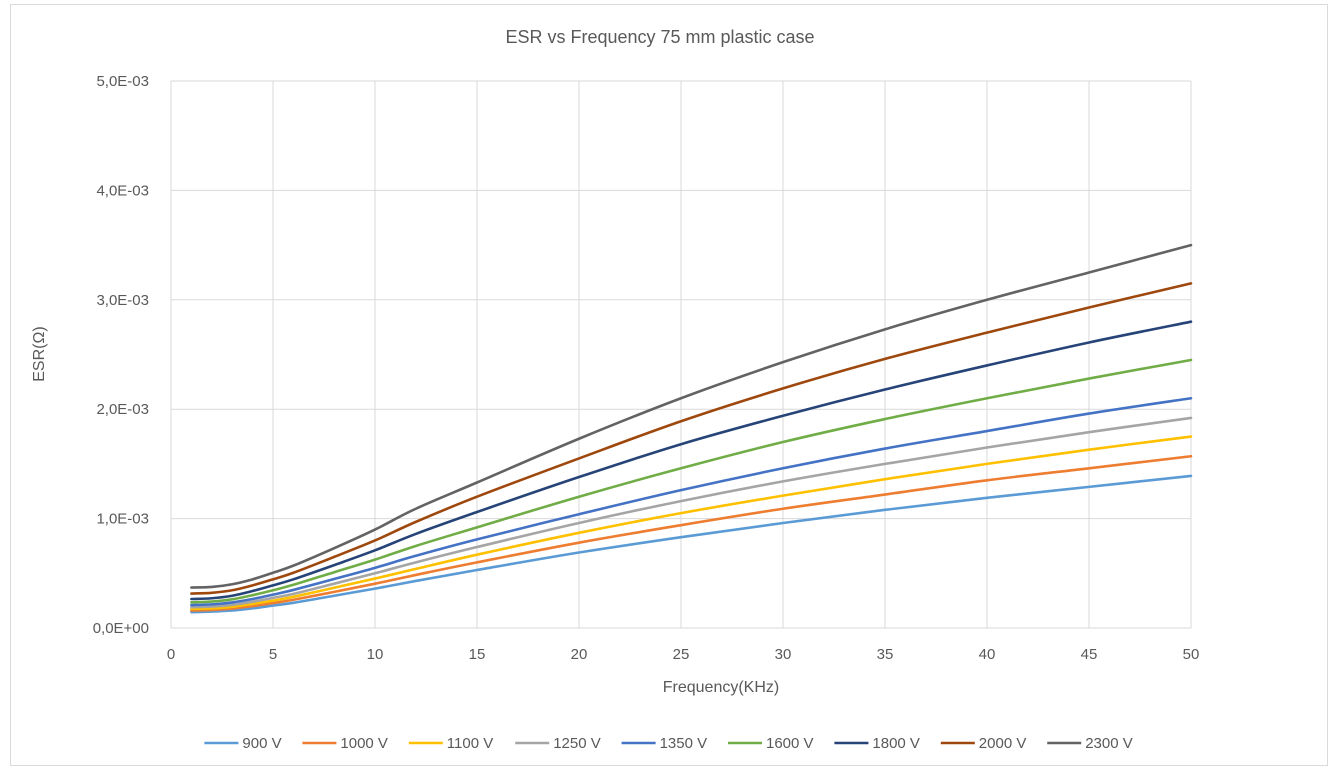 The height and width of the screenshot is (769, 1339). Describe the element at coordinates (721, 687) in the screenshot. I see `x-axis-title: Frequency(KHz)` at that location.